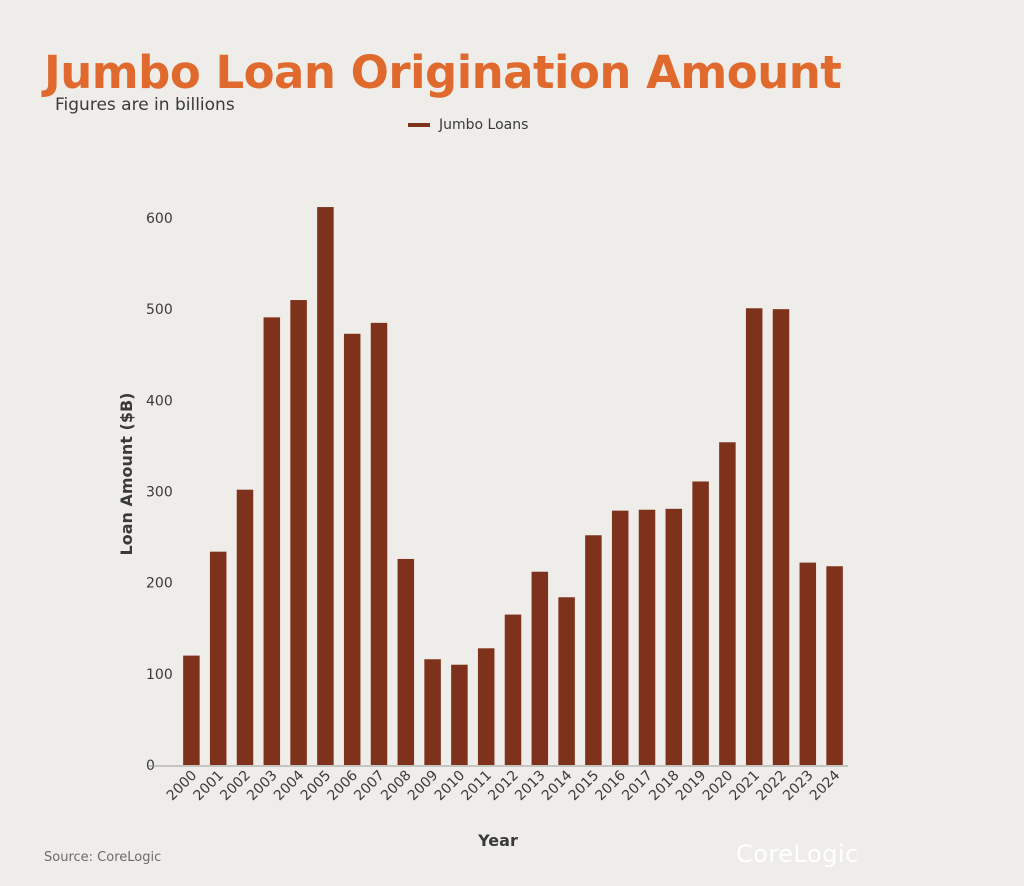 The image size is (1024, 886). What do you see at coordinates (530, 786) in the screenshot?
I see `x-tick-label: 2013` at bounding box center [530, 786].